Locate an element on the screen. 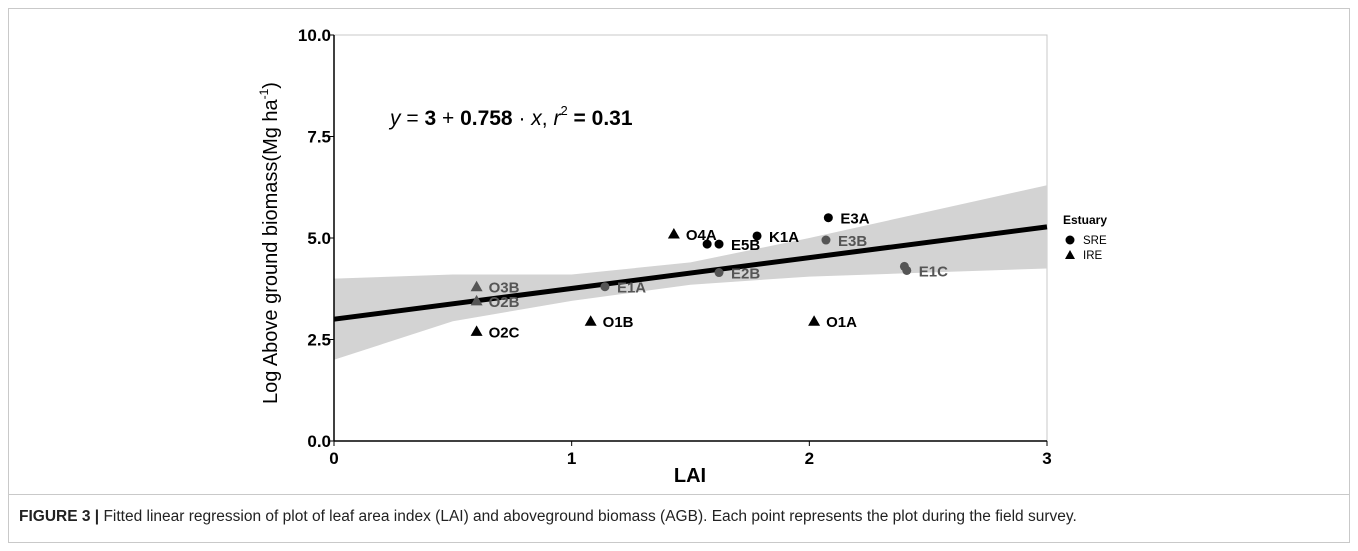  point-label: O1B is located at coordinates (618, 322).